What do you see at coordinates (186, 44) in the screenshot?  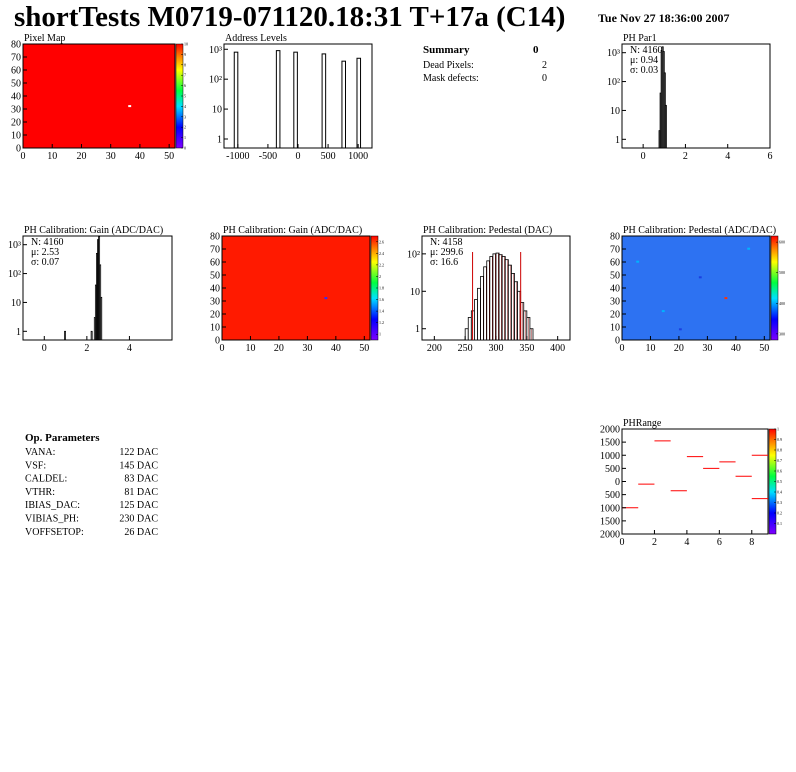 I see `color-bar-label: 10` at bounding box center [186, 44].